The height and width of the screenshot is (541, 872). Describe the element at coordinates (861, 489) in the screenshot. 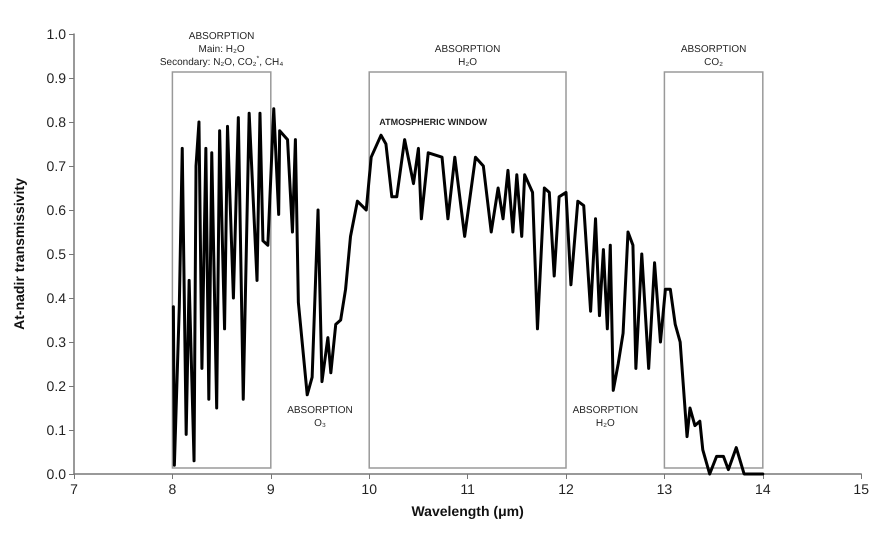

I see `x-tick-label: 15` at that location.